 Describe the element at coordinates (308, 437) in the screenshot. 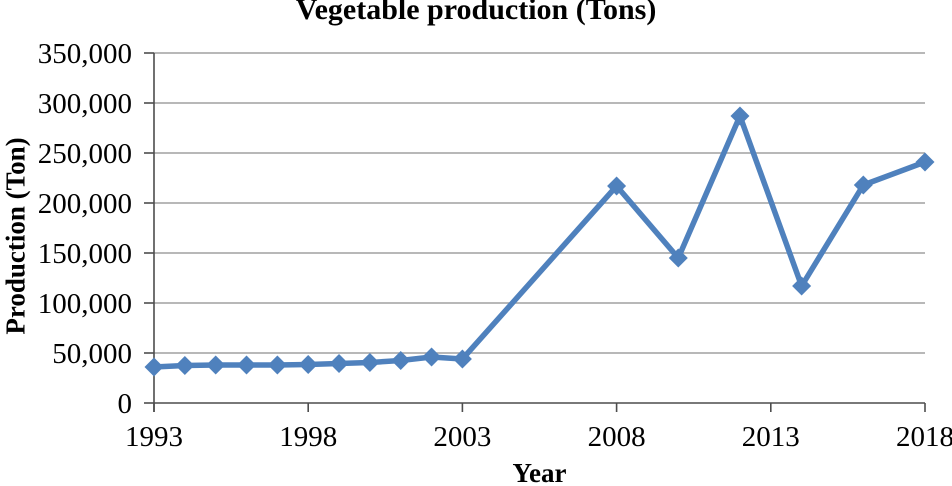

I see `x-tick-label: 1998` at that location.